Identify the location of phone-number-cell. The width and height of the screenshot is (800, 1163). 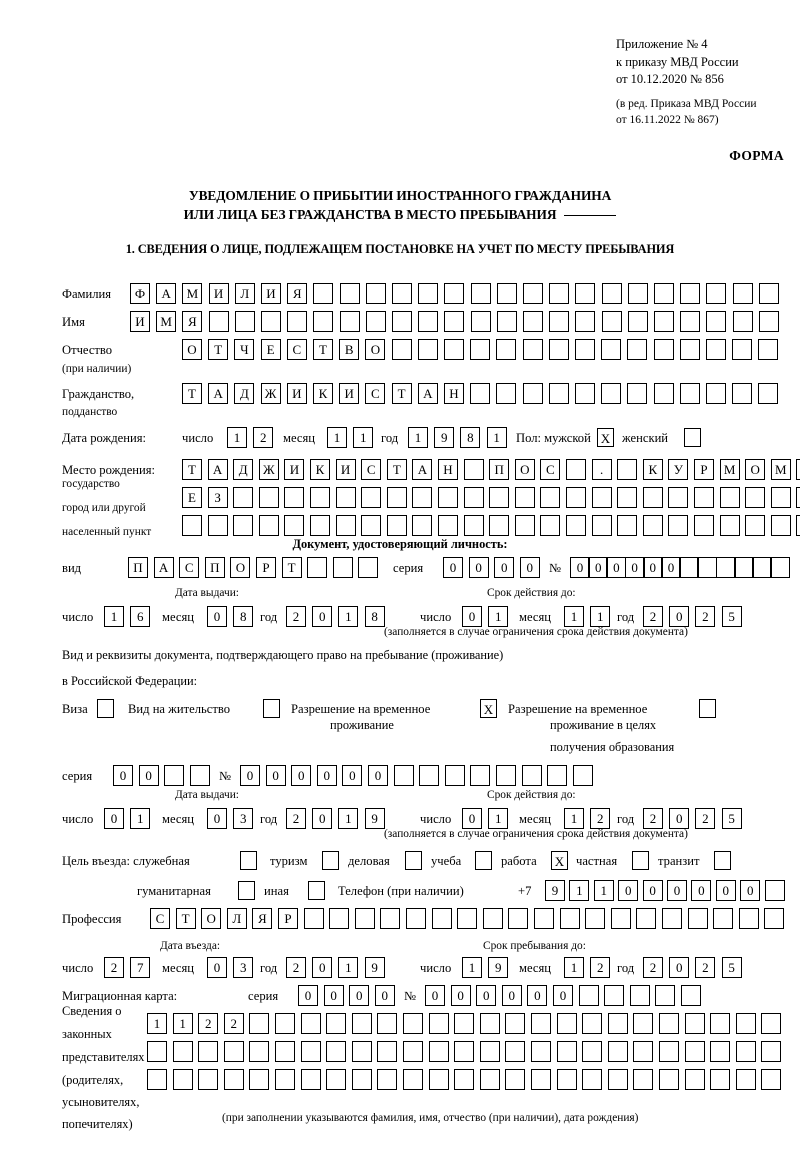
(774, 890).